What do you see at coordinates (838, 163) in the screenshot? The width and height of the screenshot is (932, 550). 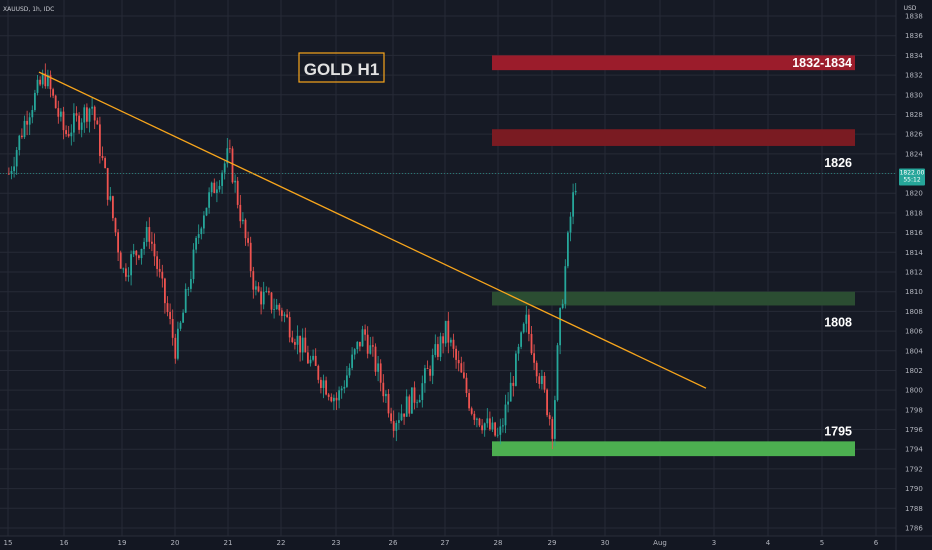 I see `zone-label-resistance-1826: 1826` at bounding box center [838, 163].